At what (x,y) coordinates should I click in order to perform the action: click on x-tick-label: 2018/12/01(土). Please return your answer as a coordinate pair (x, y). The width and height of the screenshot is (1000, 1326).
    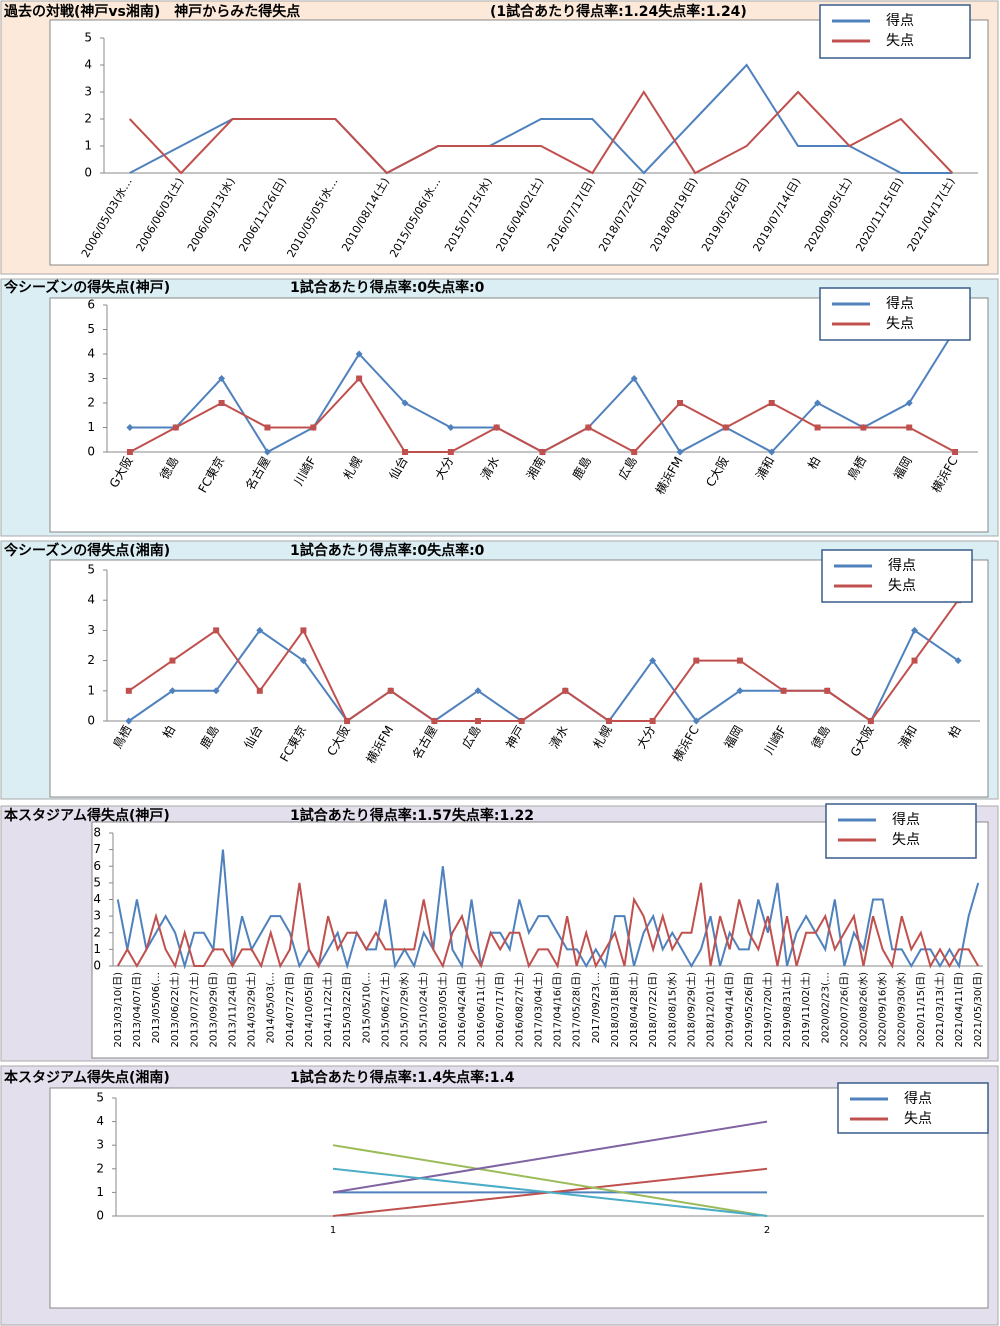
    Looking at the image, I should click on (710, 1010).